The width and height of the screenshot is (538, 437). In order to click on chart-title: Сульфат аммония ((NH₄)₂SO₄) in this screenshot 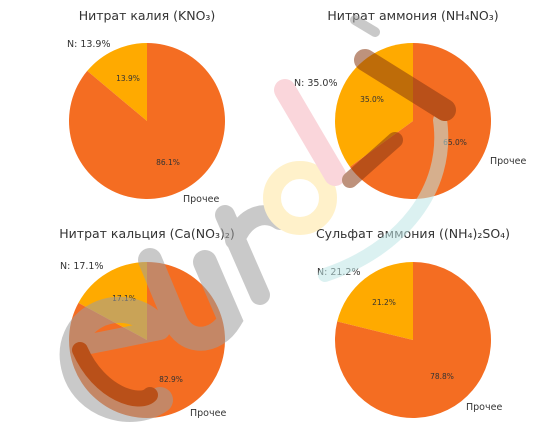, I will do `click(413, 233)`.